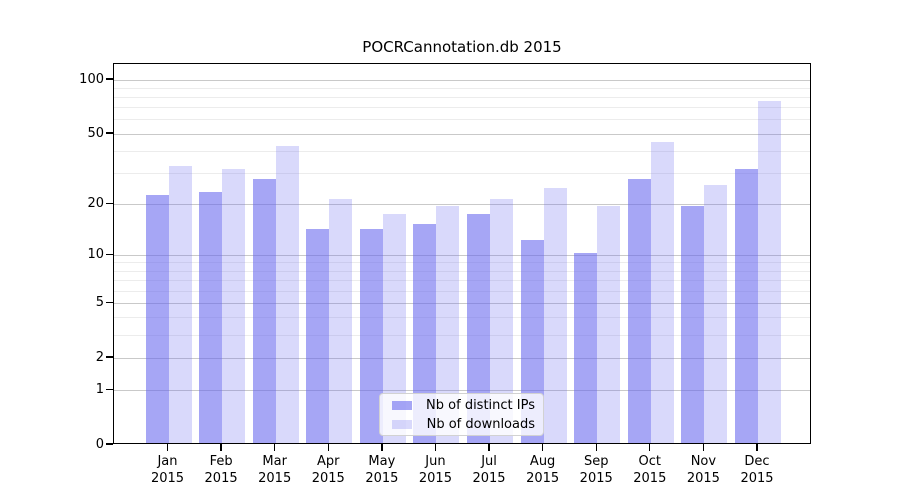  What do you see at coordinates (462, 47) in the screenshot?
I see `chart-title: POCRCannotation.db 2015` at bounding box center [462, 47].